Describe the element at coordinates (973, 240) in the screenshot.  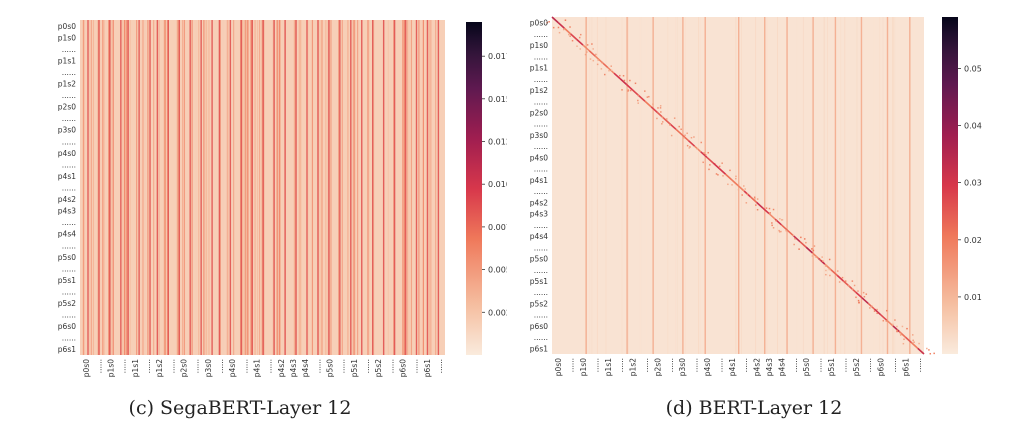
I see `bert-colorbar-tick-label: 0.02` at that location.